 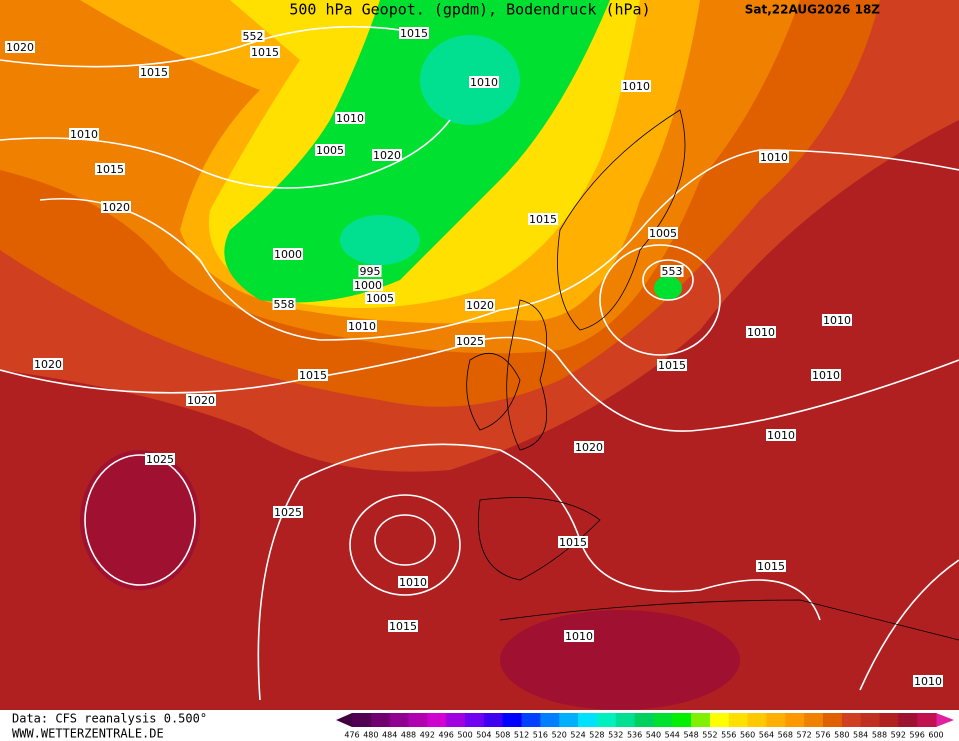 What do you see at coordinates (540, 735) in the screenshot?
I see `colorbar-tick-label: 516` at bounding box center [540, 735].